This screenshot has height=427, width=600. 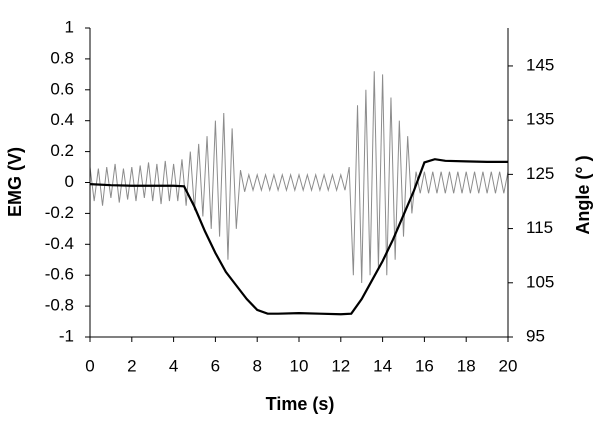 What do you see at coordinates (256, 365) in the screenshot?
I see `x-tick-label: 8` at bounding box center [256, 365].